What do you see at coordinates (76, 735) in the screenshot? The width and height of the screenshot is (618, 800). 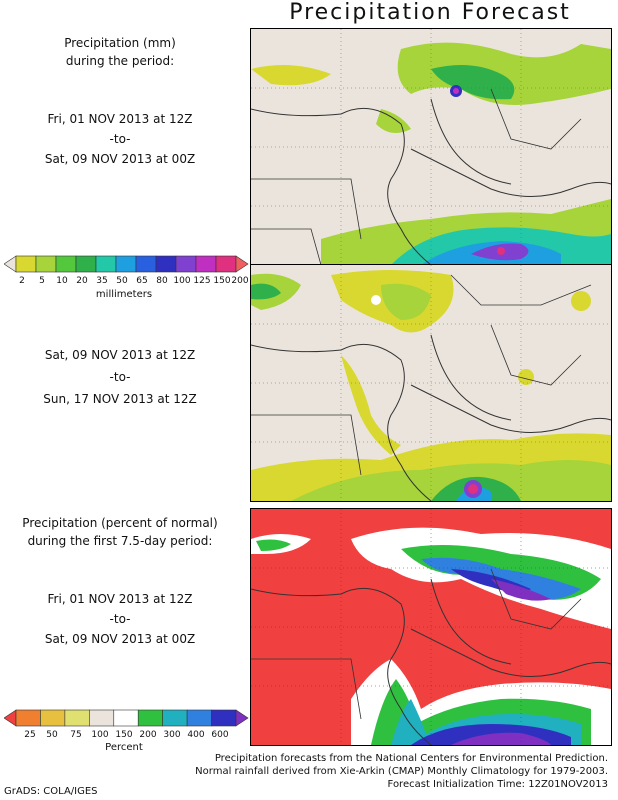 I see `pct-tick: 75` at bounding box center [76, 735].